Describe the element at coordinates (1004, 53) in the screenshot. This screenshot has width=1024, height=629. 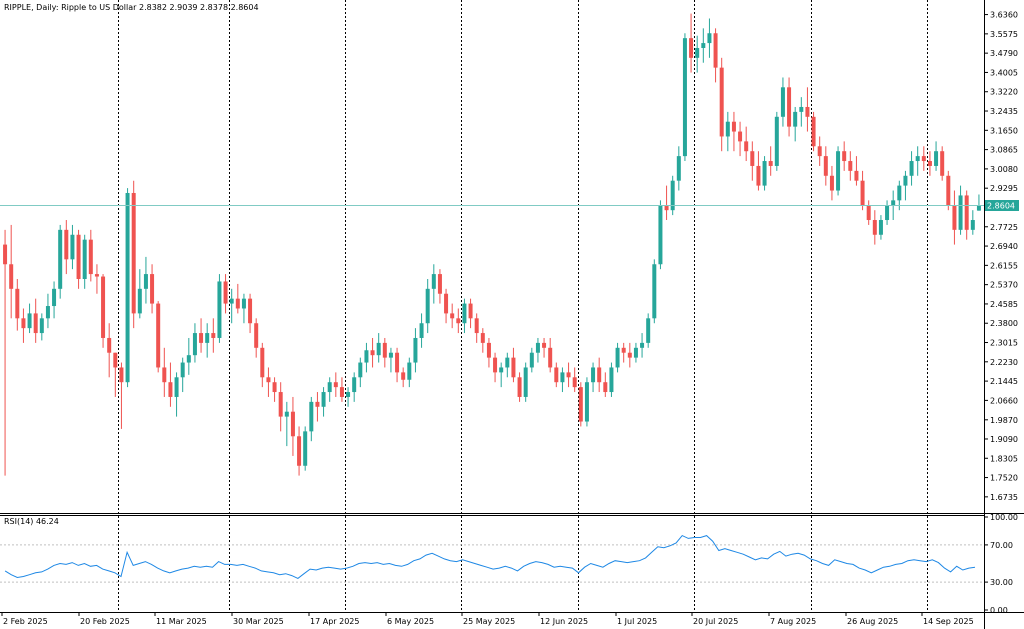
I see `price-tick-label: 3.4790` at that location.